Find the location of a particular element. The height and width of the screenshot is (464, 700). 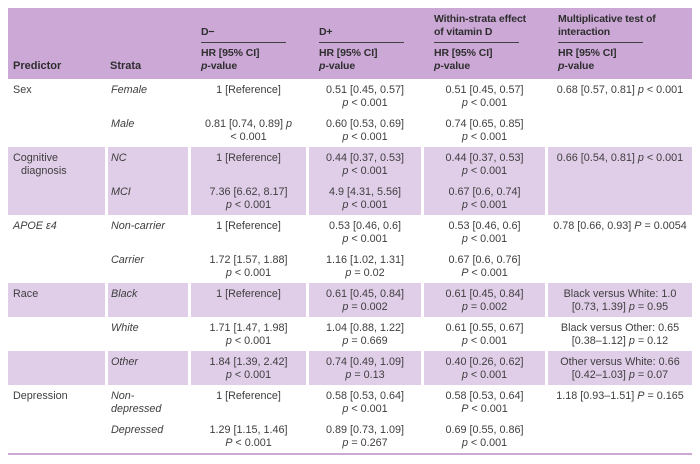

subheader-hr-ci: HR [95% CI] is located at coordinates (348, 53).